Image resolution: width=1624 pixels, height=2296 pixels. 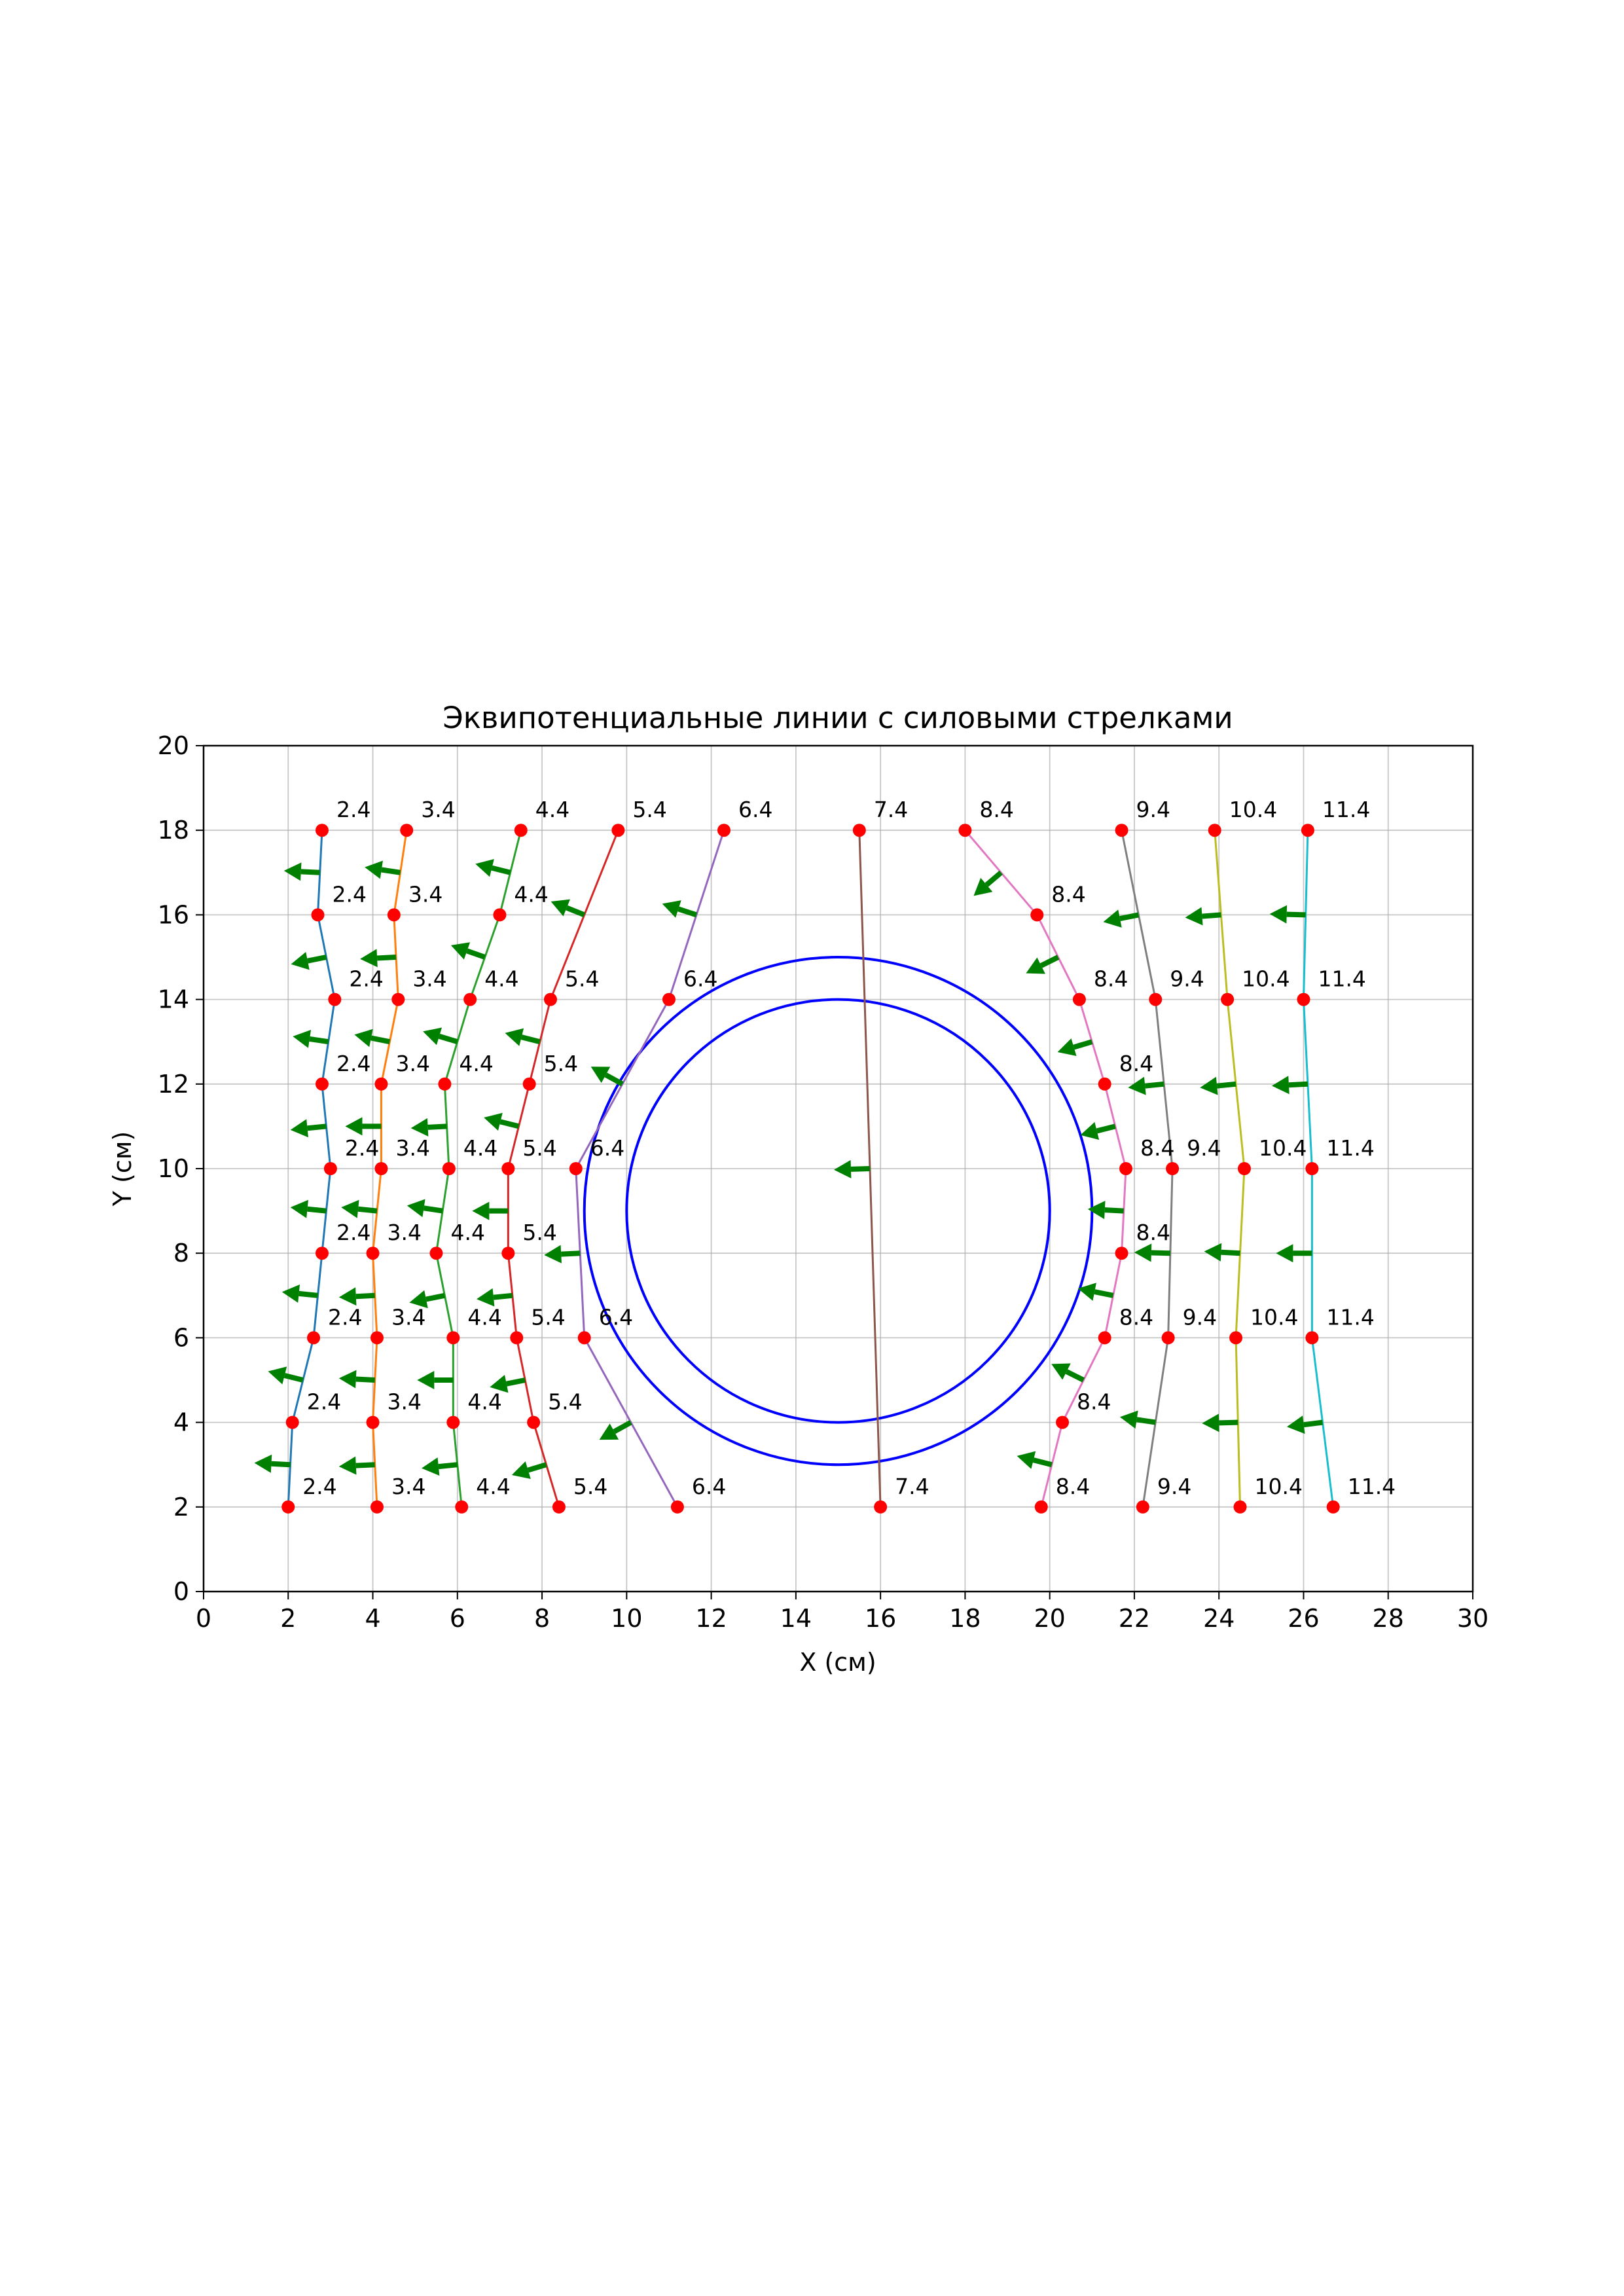 What do you see at coordinates (181, 1422) in the screenshot?
I see `y-tick-label: 4` at bounding box center [181, 1422].